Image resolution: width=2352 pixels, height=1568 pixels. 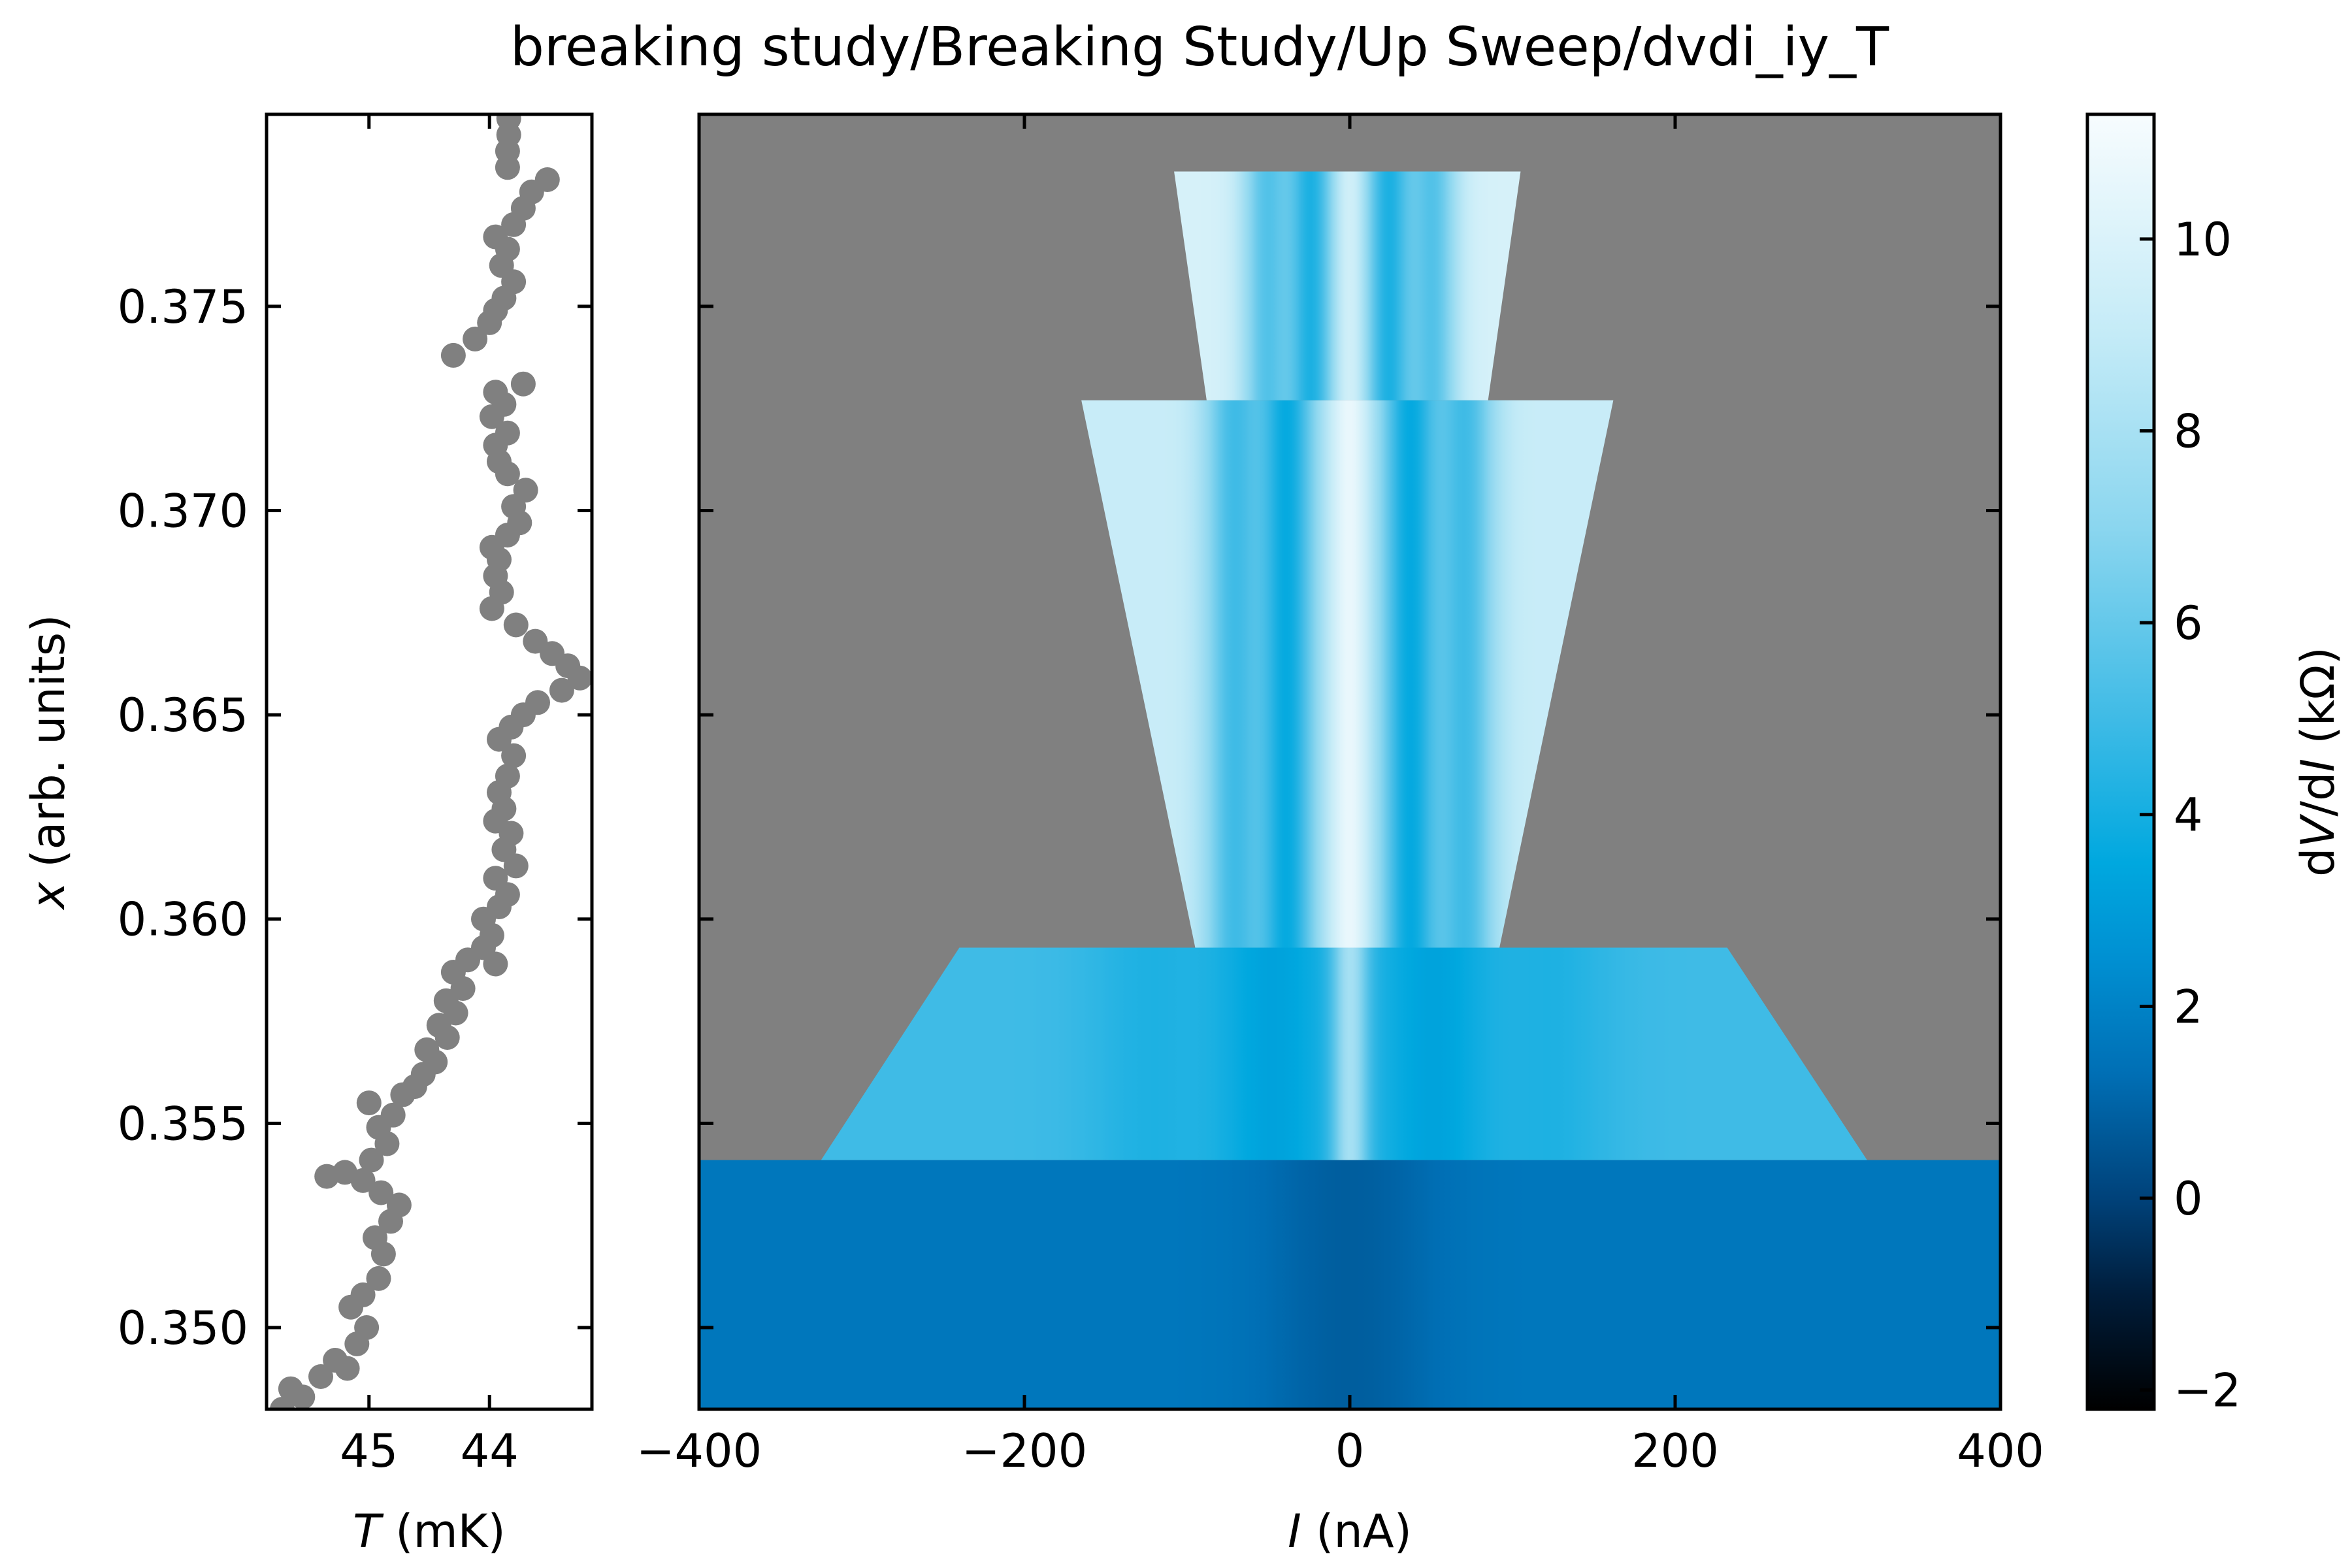 I want to click on colorbar-tick-label: 10, so click(x=2203, y=240).